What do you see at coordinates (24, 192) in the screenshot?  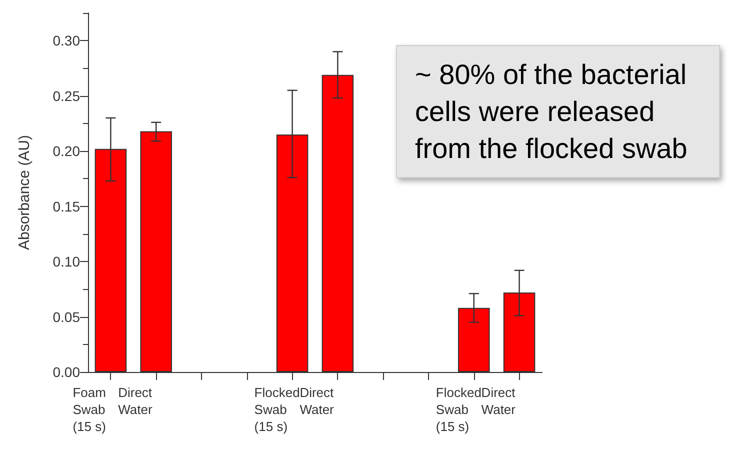 I see `y-axis-title: Absorbance (AU)` at bounding box center [24, 192].